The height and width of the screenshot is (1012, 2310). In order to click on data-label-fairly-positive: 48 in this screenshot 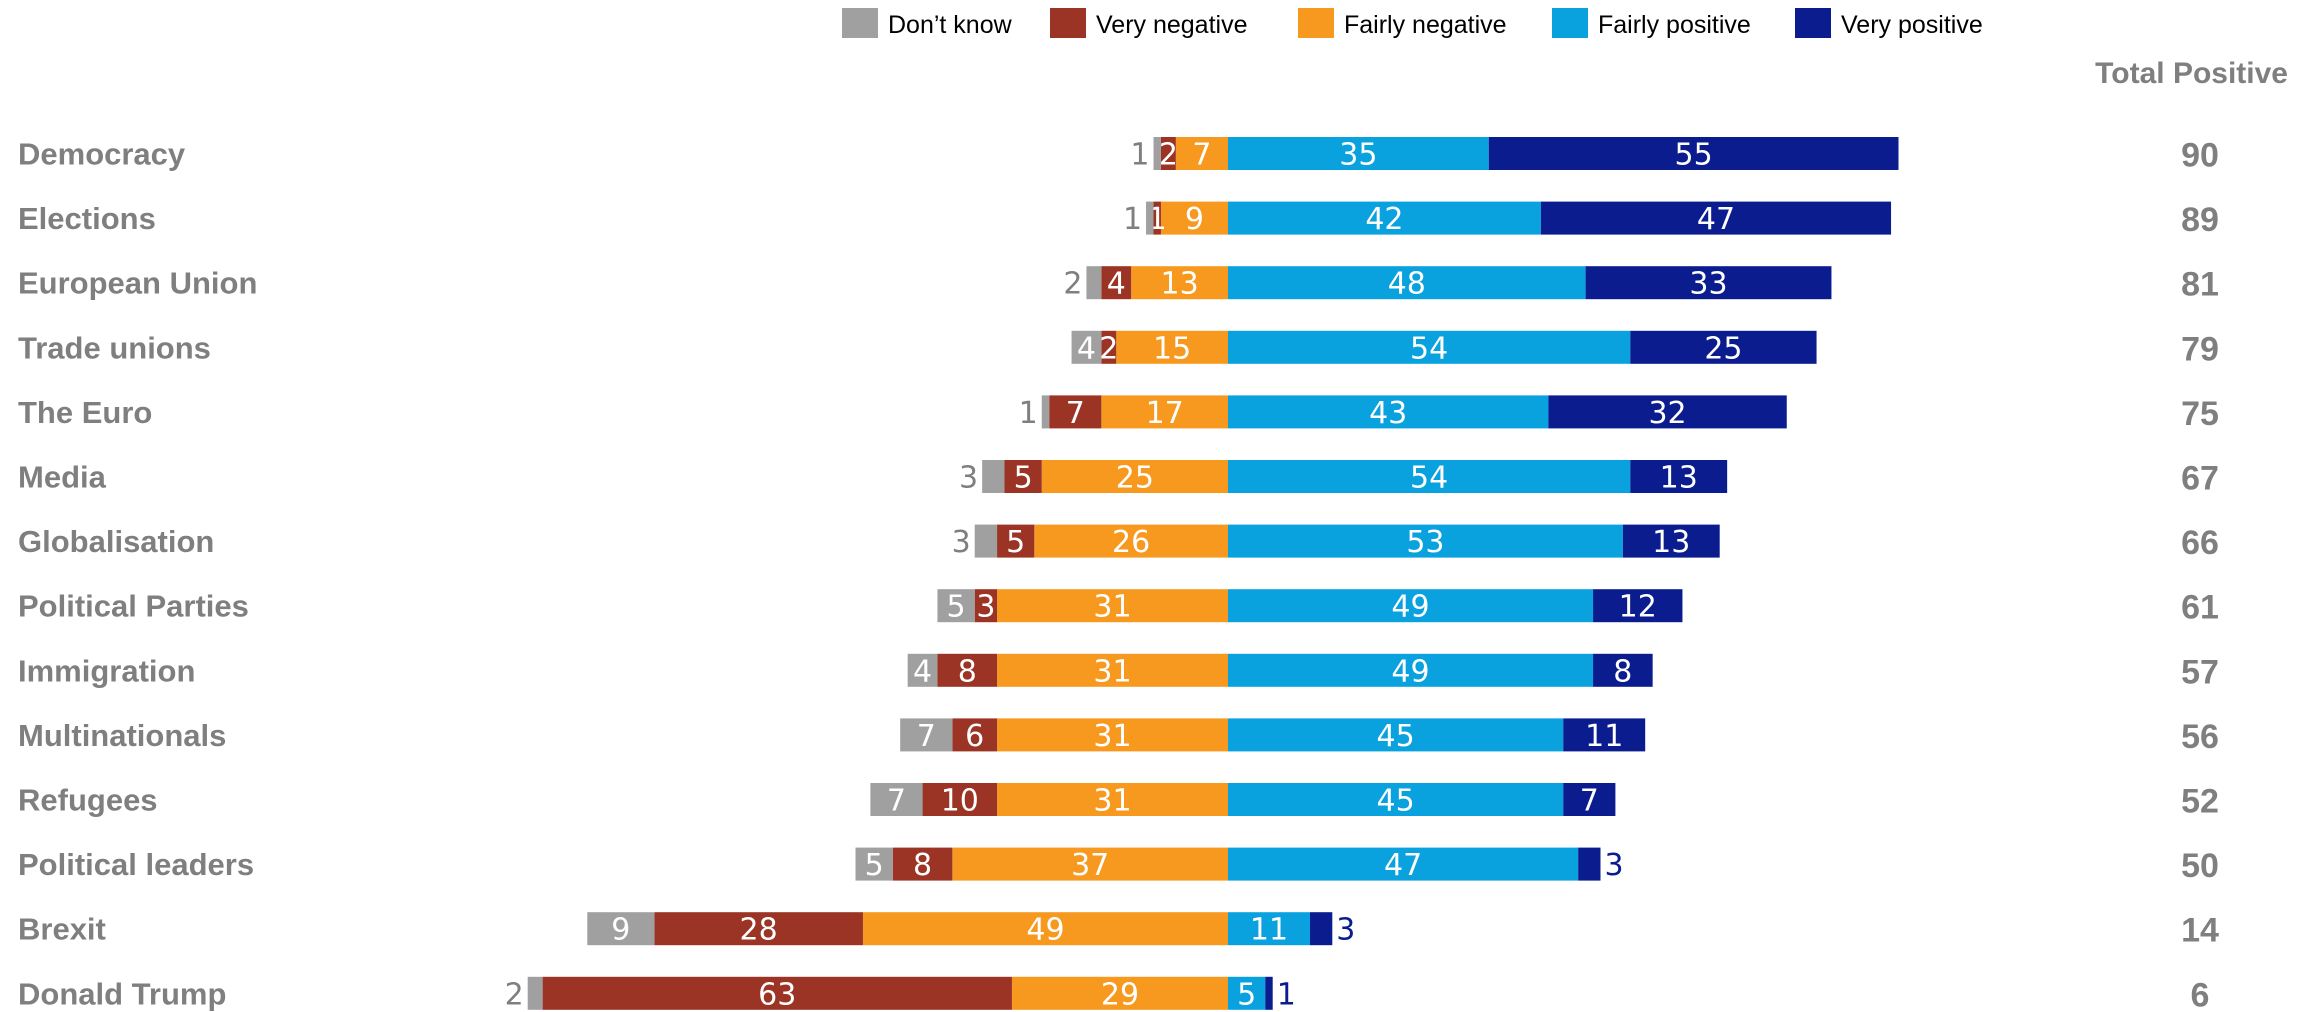, I will do `click(1407, 284)`.